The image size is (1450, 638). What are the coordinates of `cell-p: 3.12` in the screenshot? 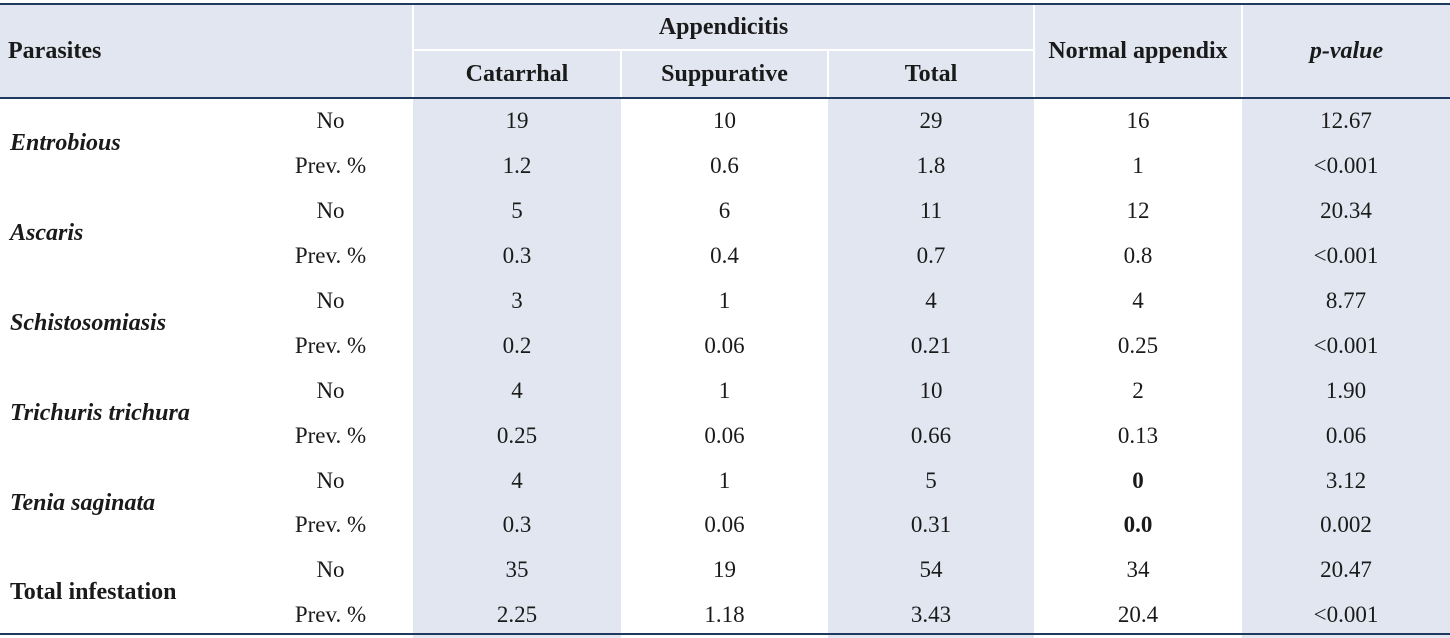 It's located at (1346, 481).